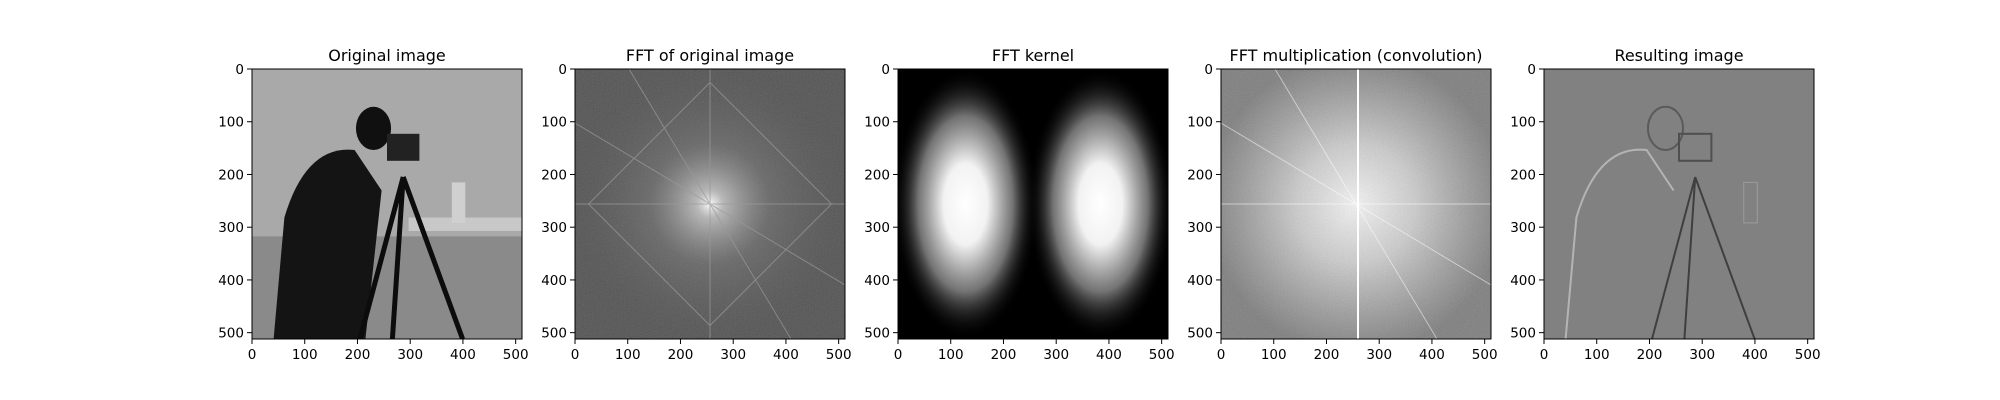 The image size is (2000, 400). I want to click on panel-3-ytick-label: 500, so click(877, 334).